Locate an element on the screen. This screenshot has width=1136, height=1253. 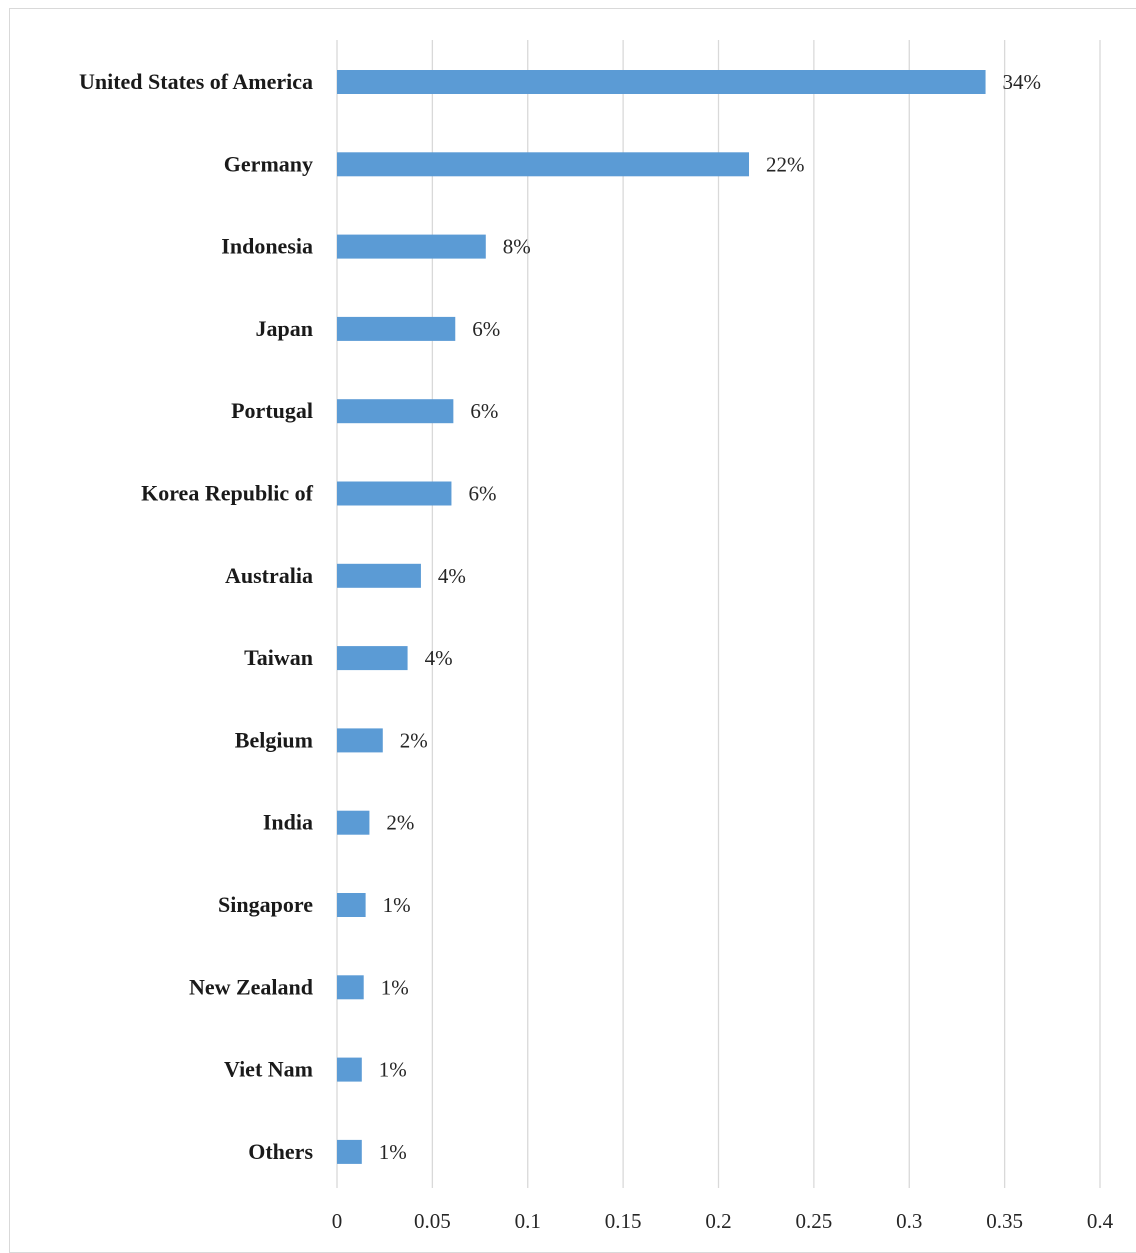
category-label: Belgium is located at coordinates (274, 739).